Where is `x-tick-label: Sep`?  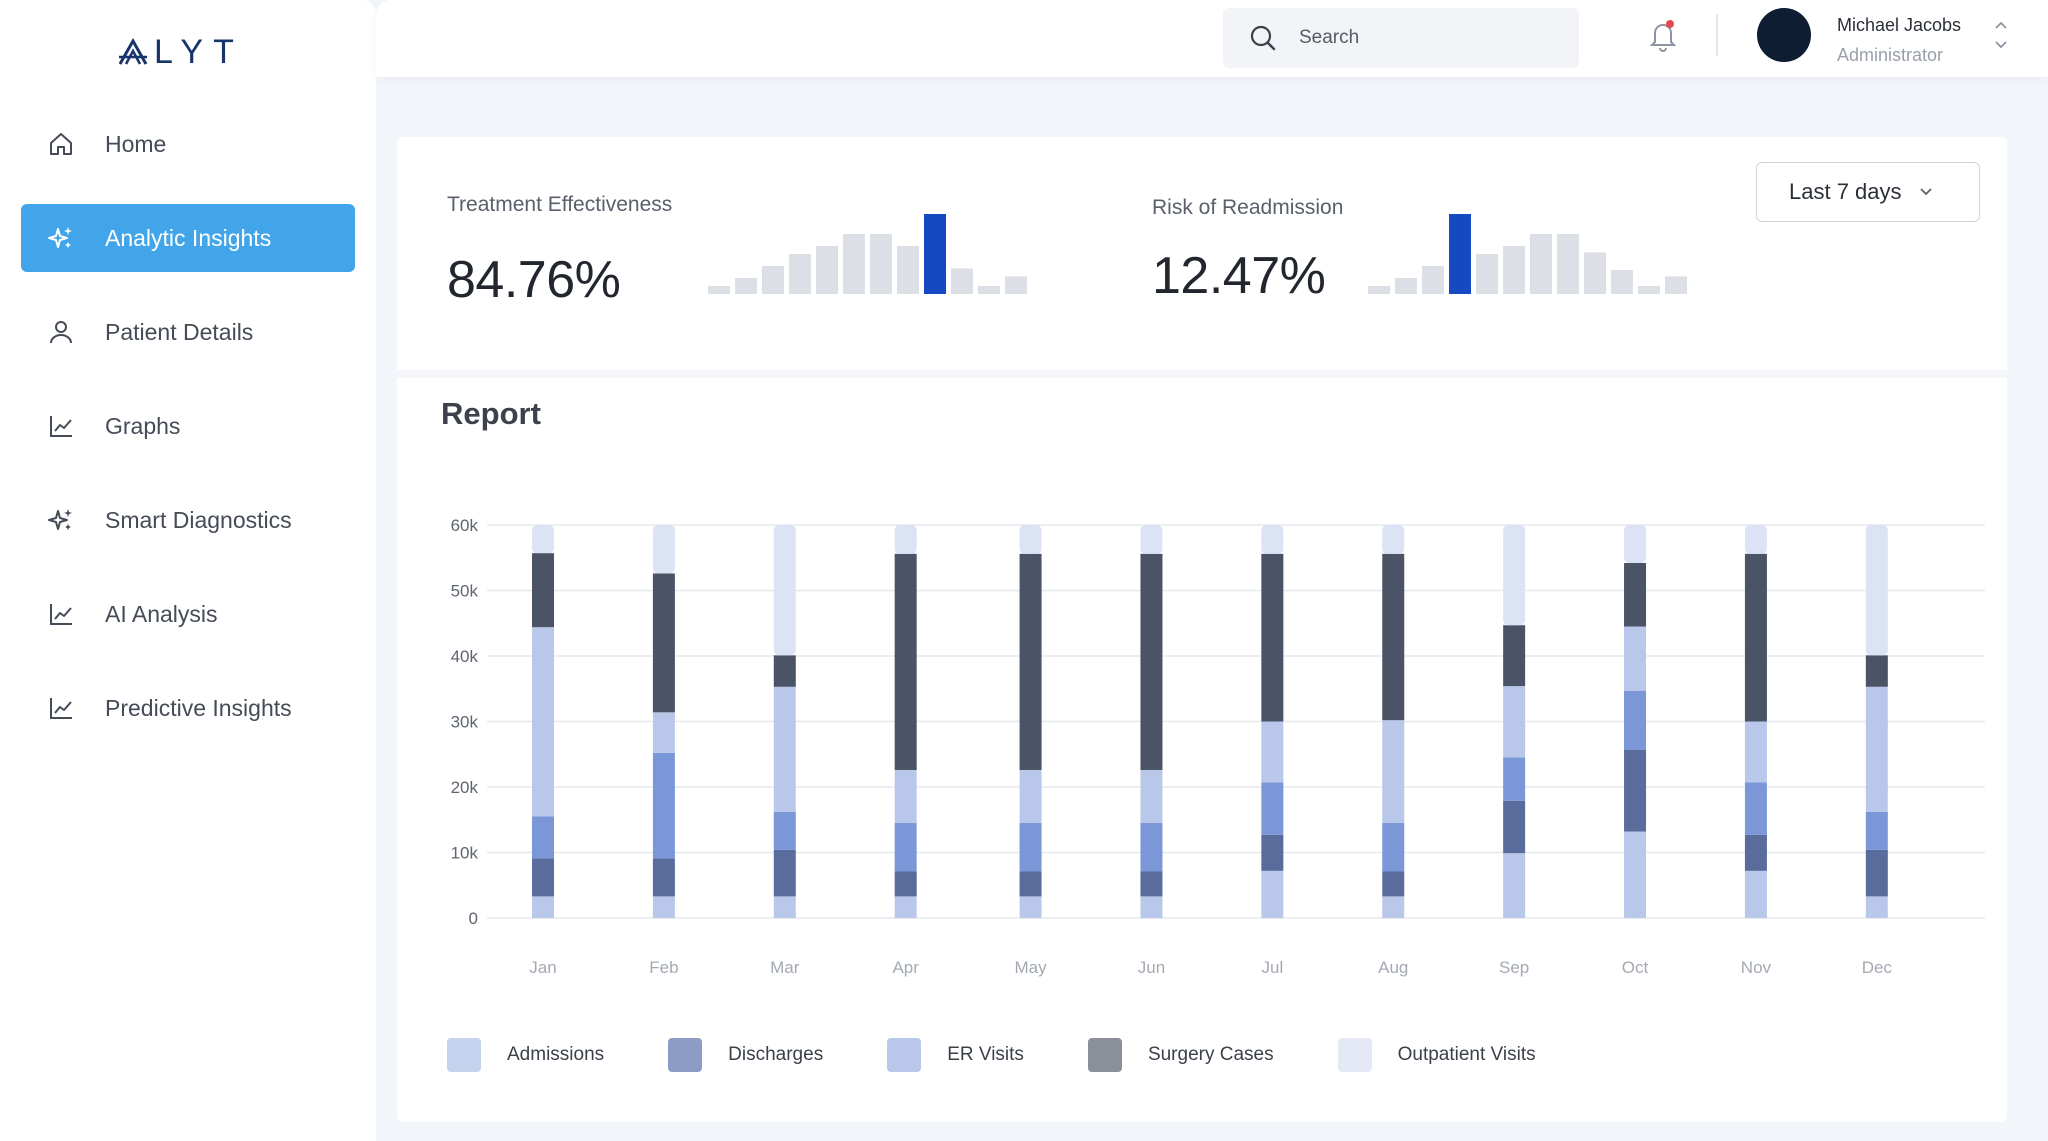
x-tick-label: Sep is located at coordinates (1514, 967).